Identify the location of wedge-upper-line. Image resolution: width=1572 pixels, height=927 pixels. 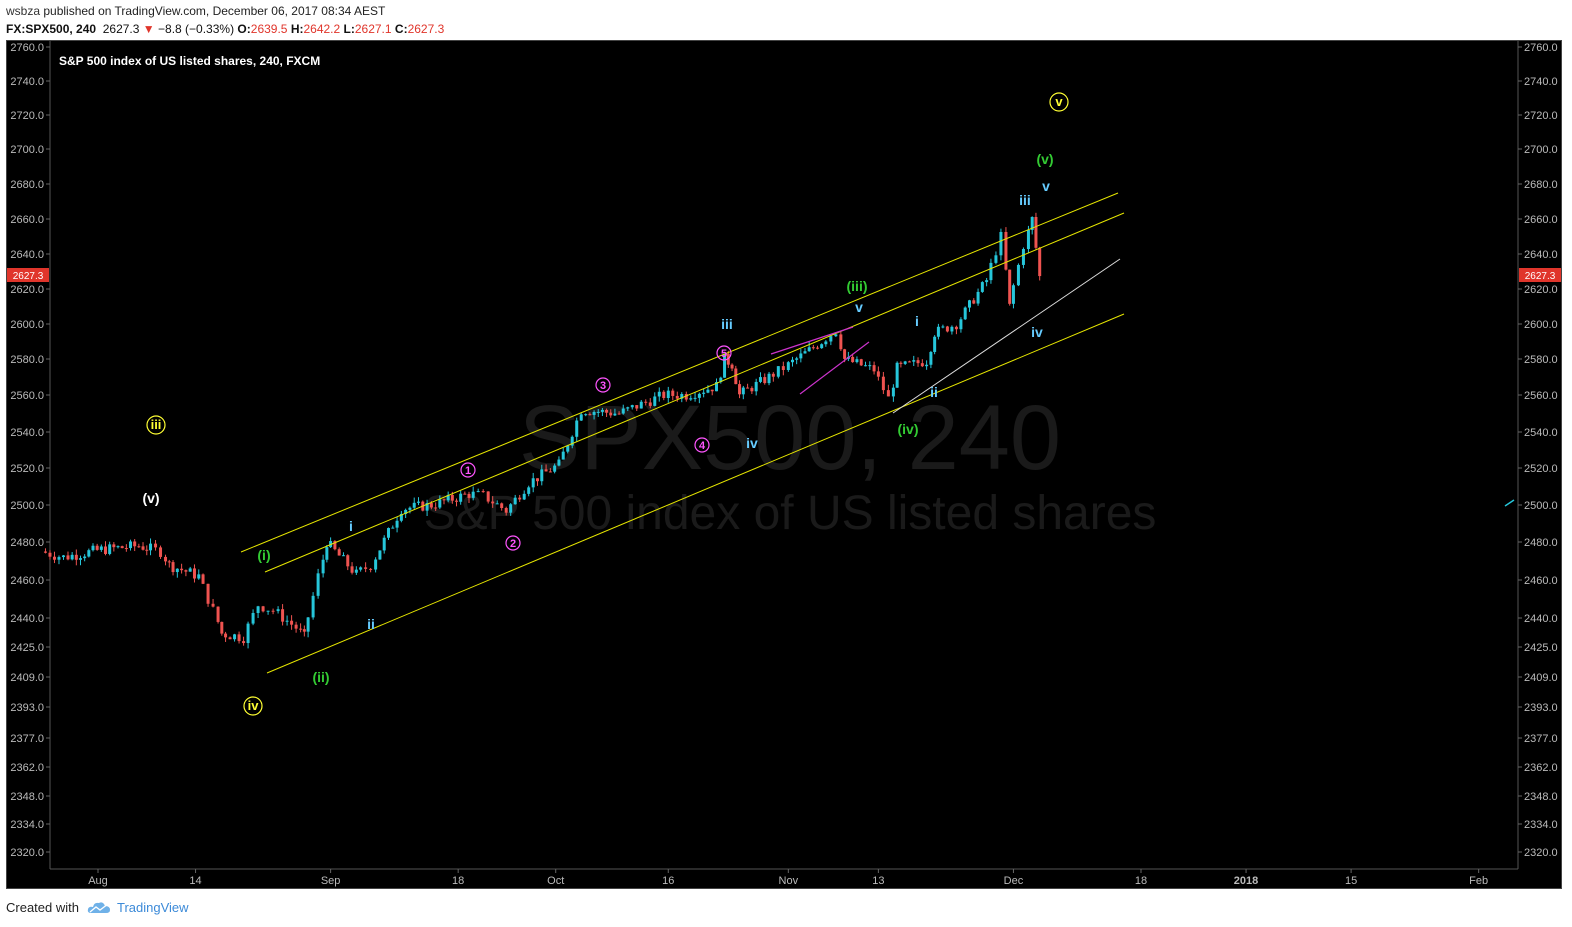
(812, 340).